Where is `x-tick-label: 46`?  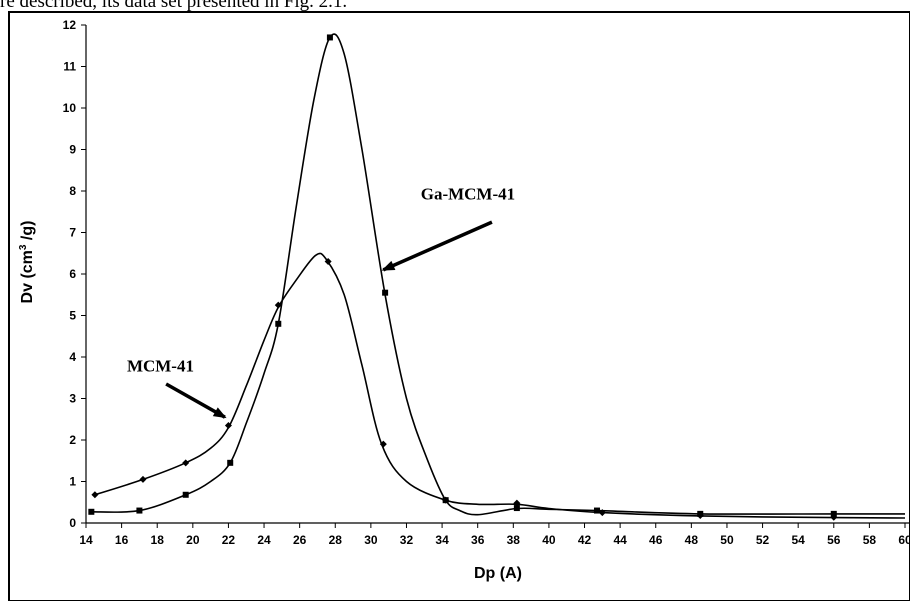
x-tick-label: 46 is located at coordinates (656, 540).